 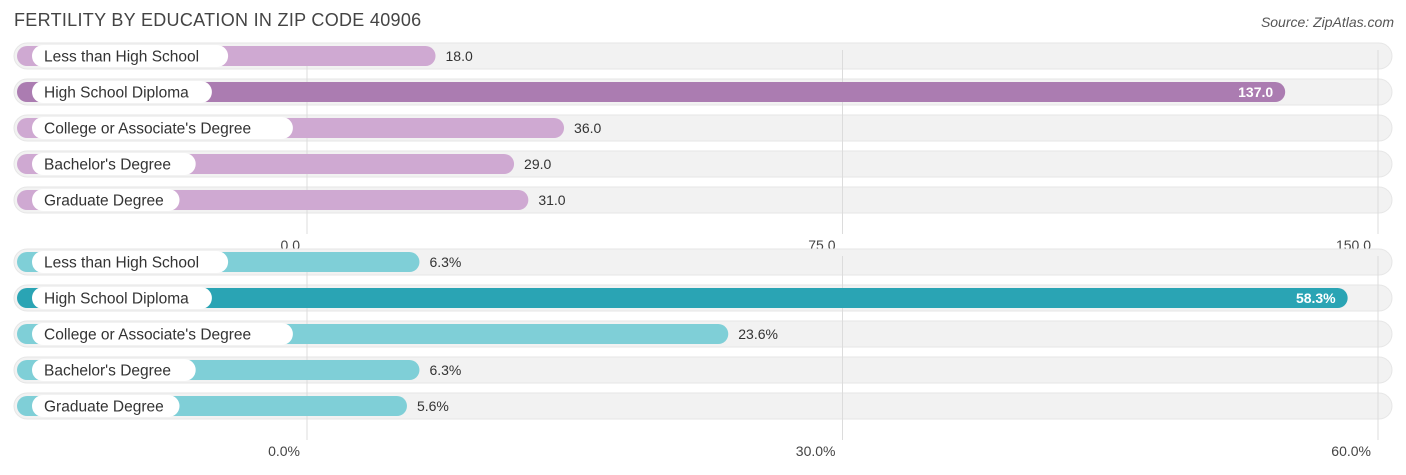 What do you see at coordinates (587, 128) in the screenshot?
I see `value-label: 36.0` at bounding box center [587, 128].